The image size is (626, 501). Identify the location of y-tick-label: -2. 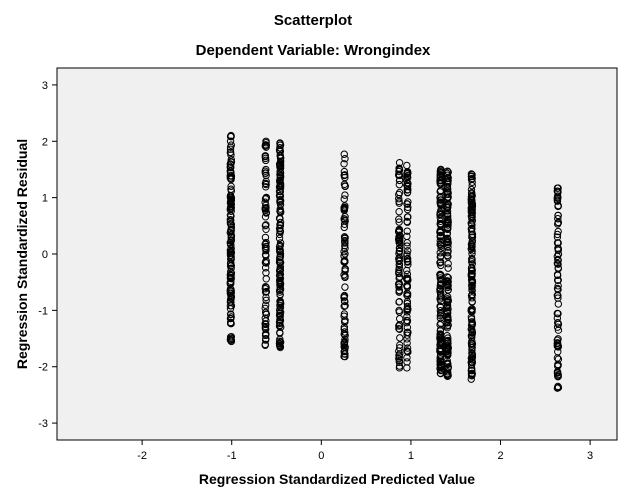
(43, 368).